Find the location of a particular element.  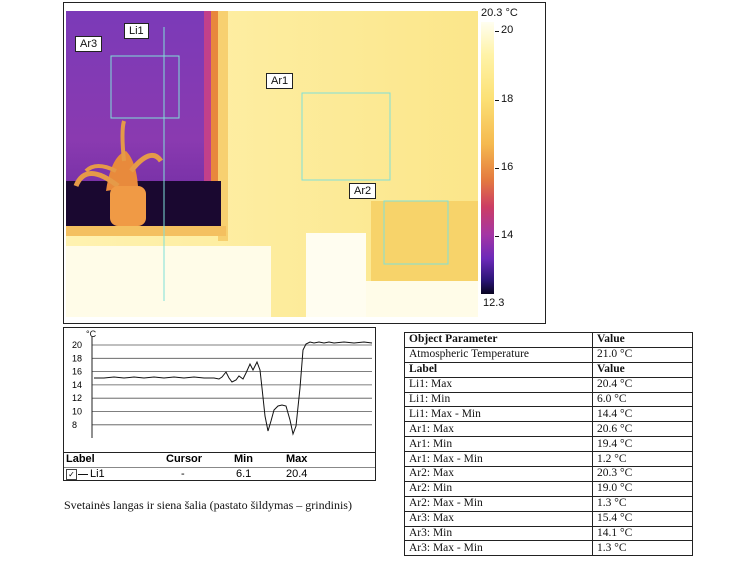

table-cell-value: 20.3 °C is located at coordinates (642, 474).